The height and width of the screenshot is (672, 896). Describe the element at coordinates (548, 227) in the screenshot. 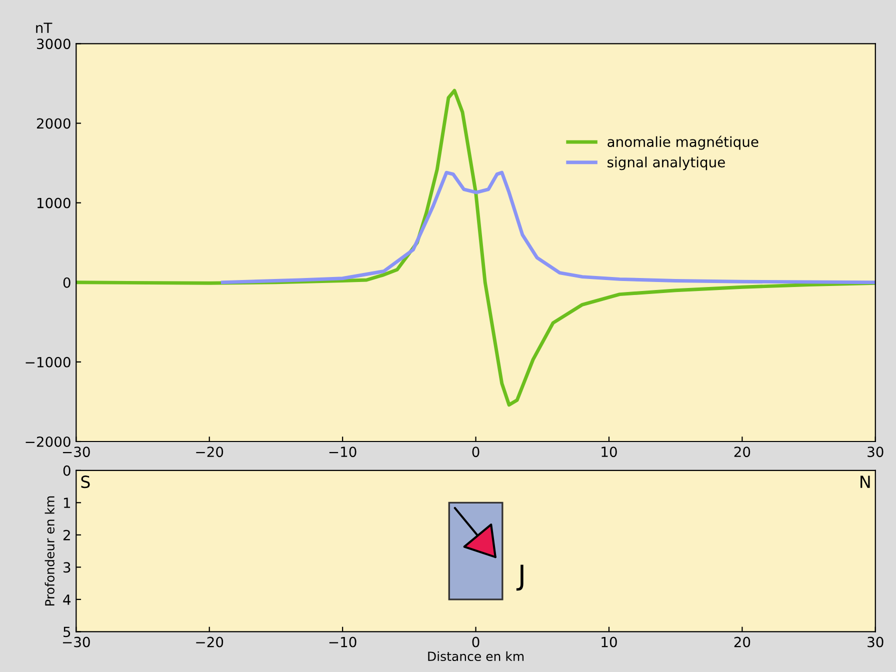

I see `line-series` at that location.